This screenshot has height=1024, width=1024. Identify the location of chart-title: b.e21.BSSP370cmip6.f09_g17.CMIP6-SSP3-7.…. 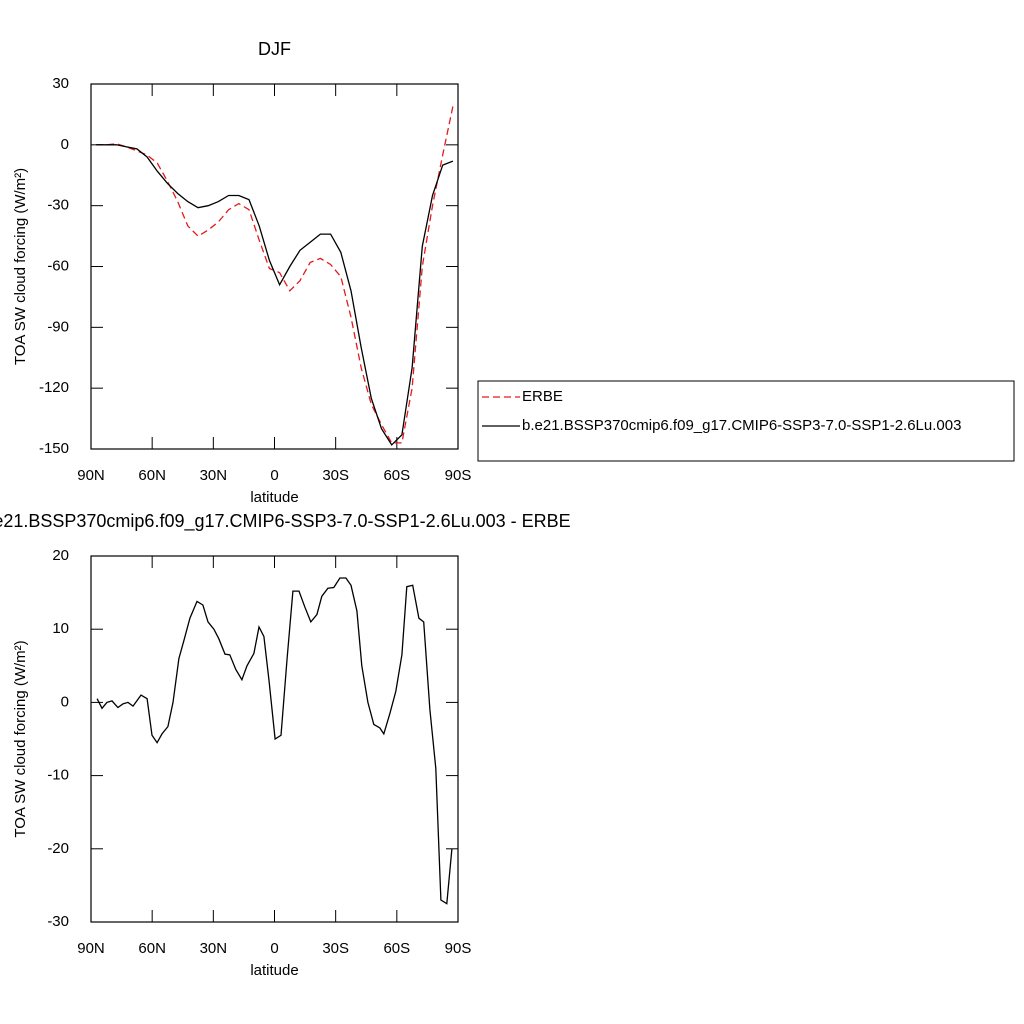
(285, 521).